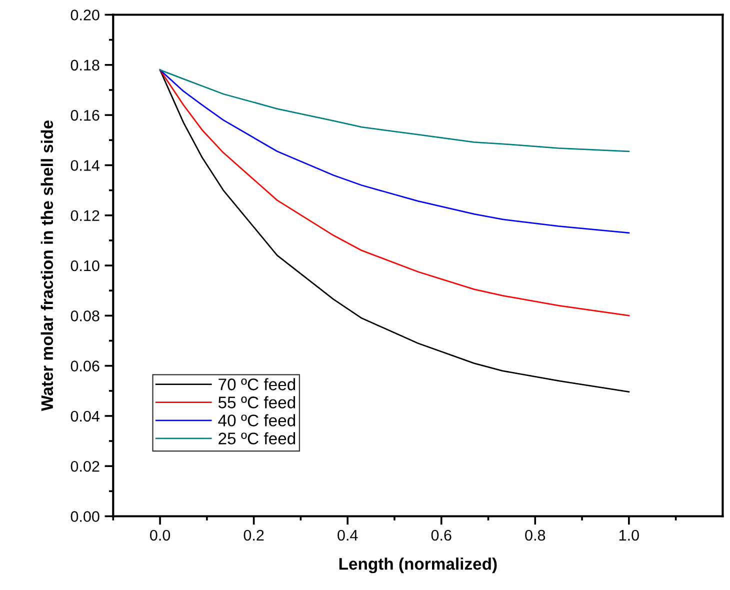 The width and height of the screenshot is (730, 590). What do you see at coordinates (85, 165) in the screenshot?
I see `y-tick-label: 0.14` at bounding box center [85, 165].